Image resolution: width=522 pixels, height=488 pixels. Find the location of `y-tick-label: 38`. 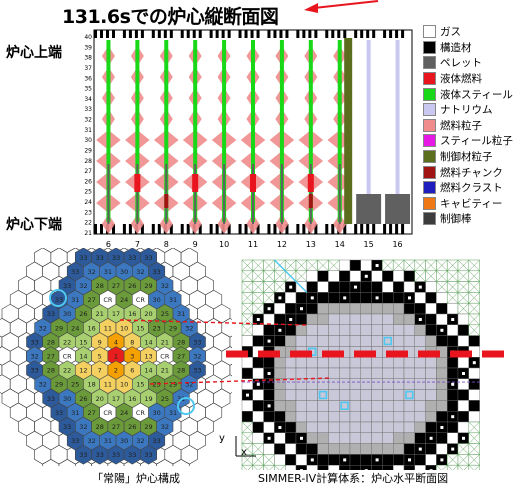

y-tick-label: 38 is located at coordinates (88, 58).